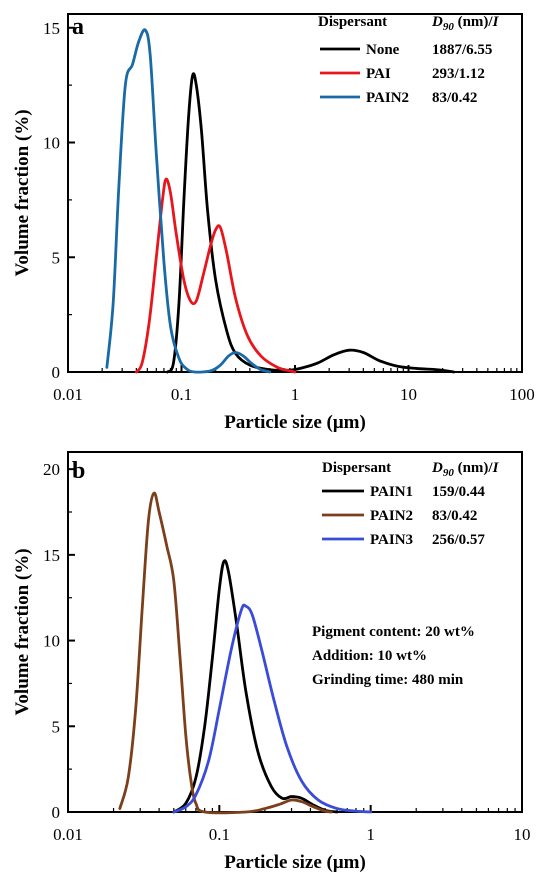 This screenshot has height=885, width=550. I want to click on annotation-text: Grinding time: 480 min, so click(388, 680).